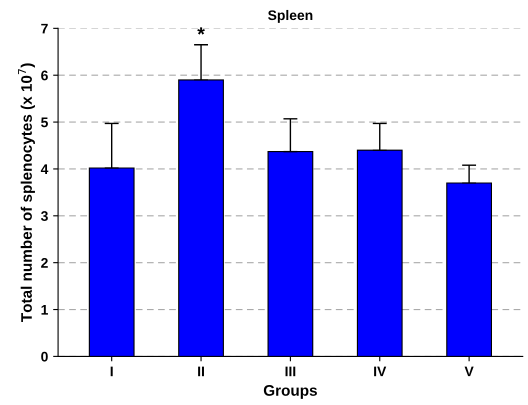  What do you see at coordinates (44, 169) in the screenshot?
I see `y-tick-label: 4` at bounding box center [44, 169].